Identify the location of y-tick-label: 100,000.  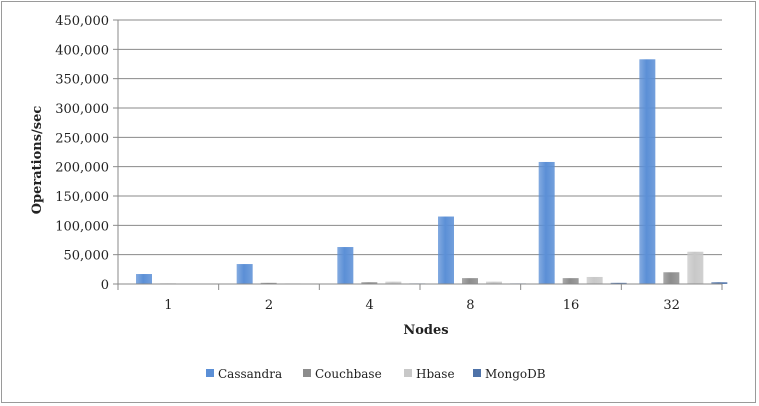
(82, 226).